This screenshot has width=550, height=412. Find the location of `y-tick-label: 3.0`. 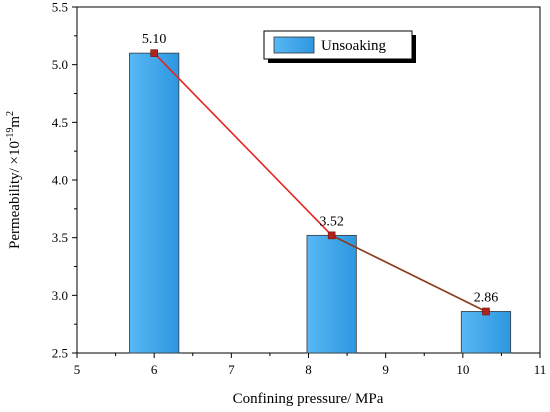

y-tick-label: 3.0 is located at coordinates (60, 295).